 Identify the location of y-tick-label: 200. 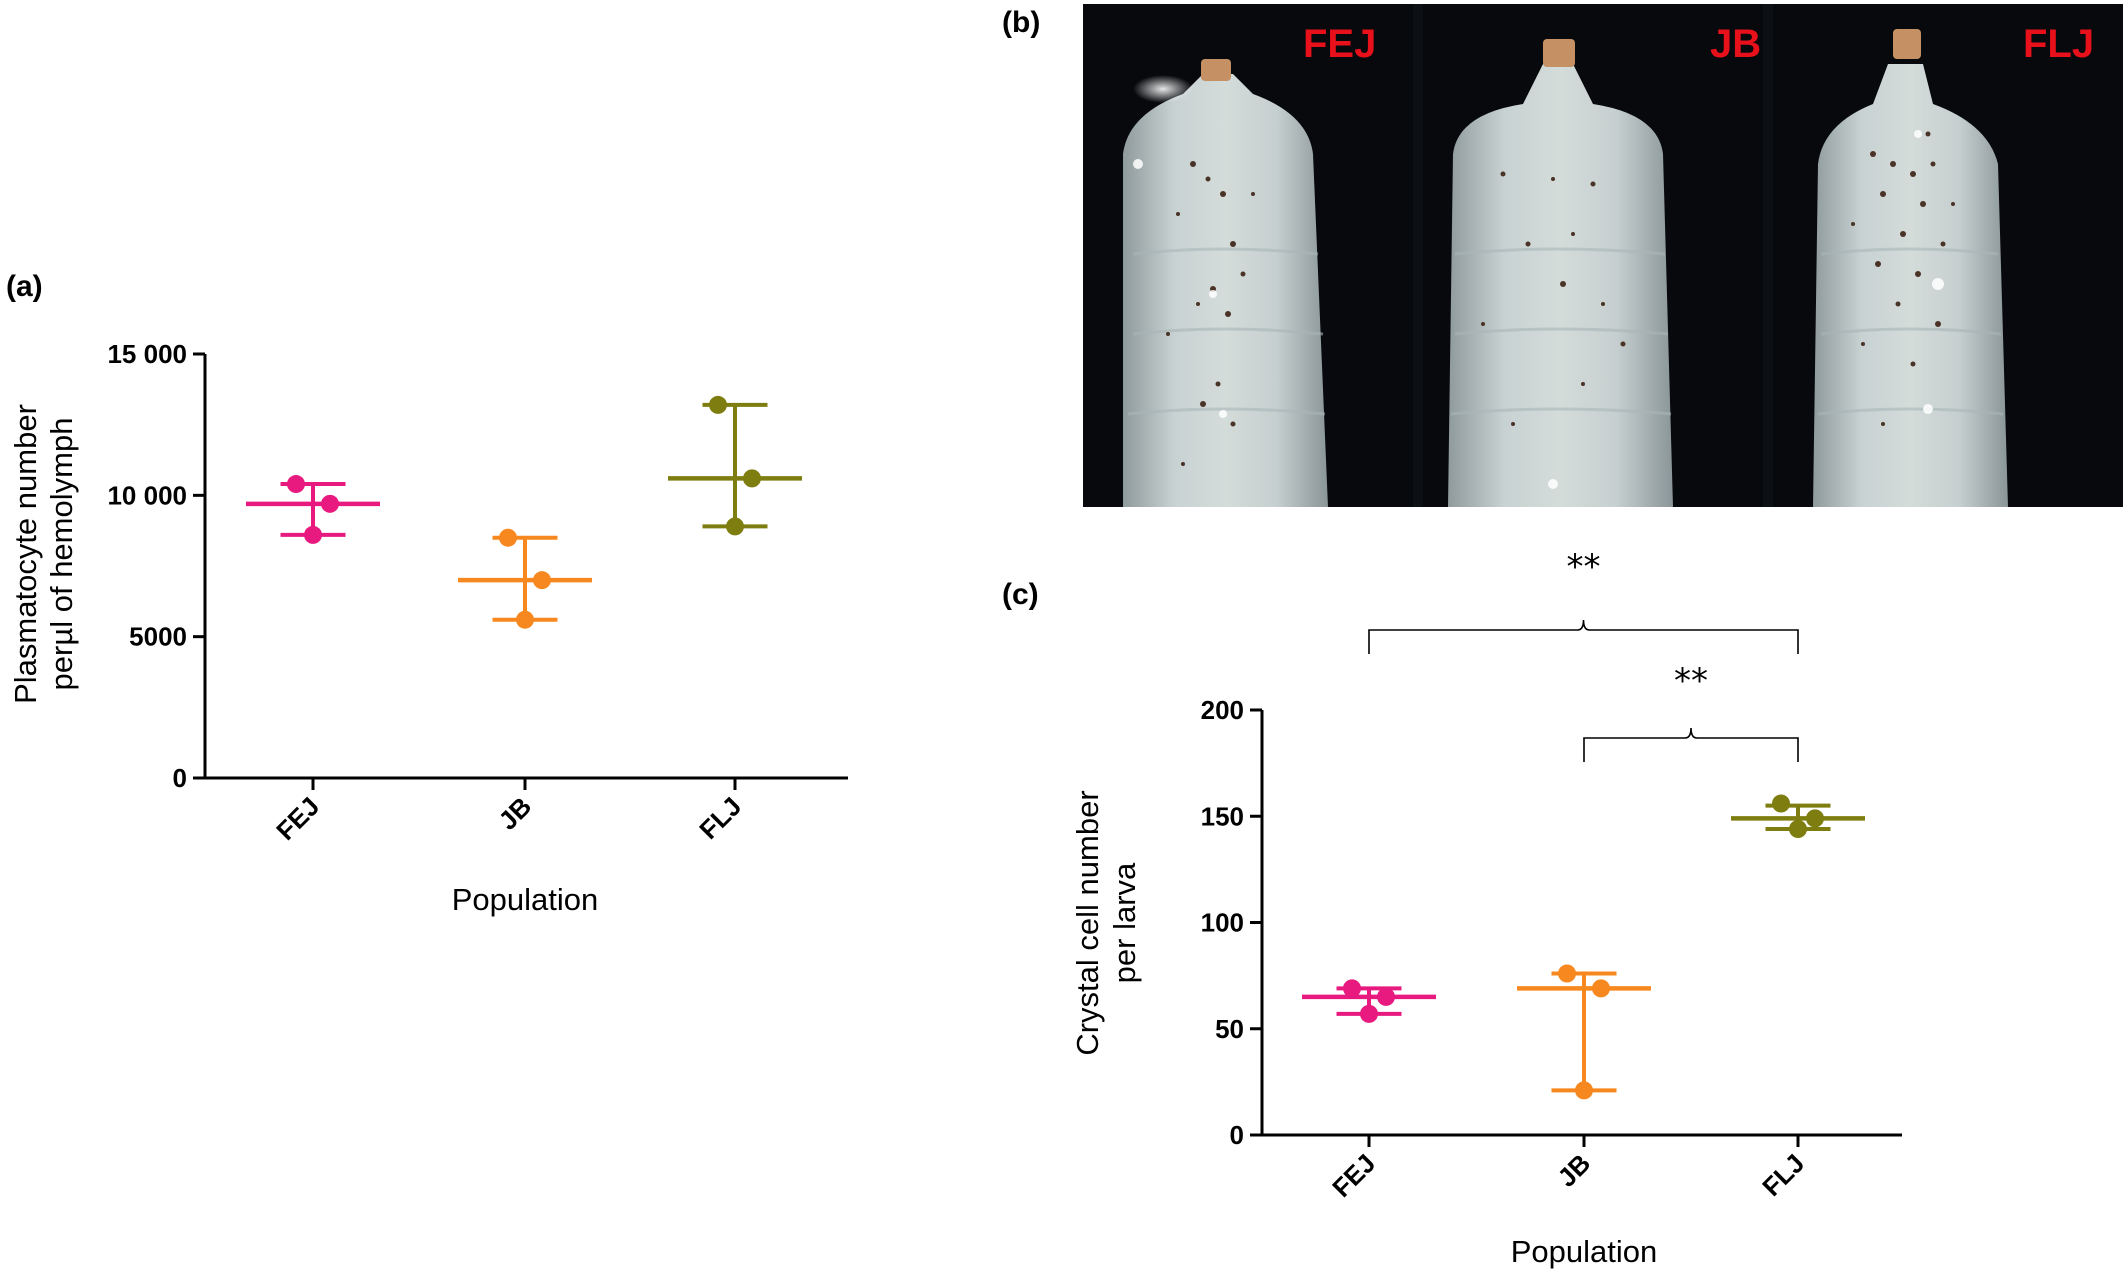
(1222, 710).